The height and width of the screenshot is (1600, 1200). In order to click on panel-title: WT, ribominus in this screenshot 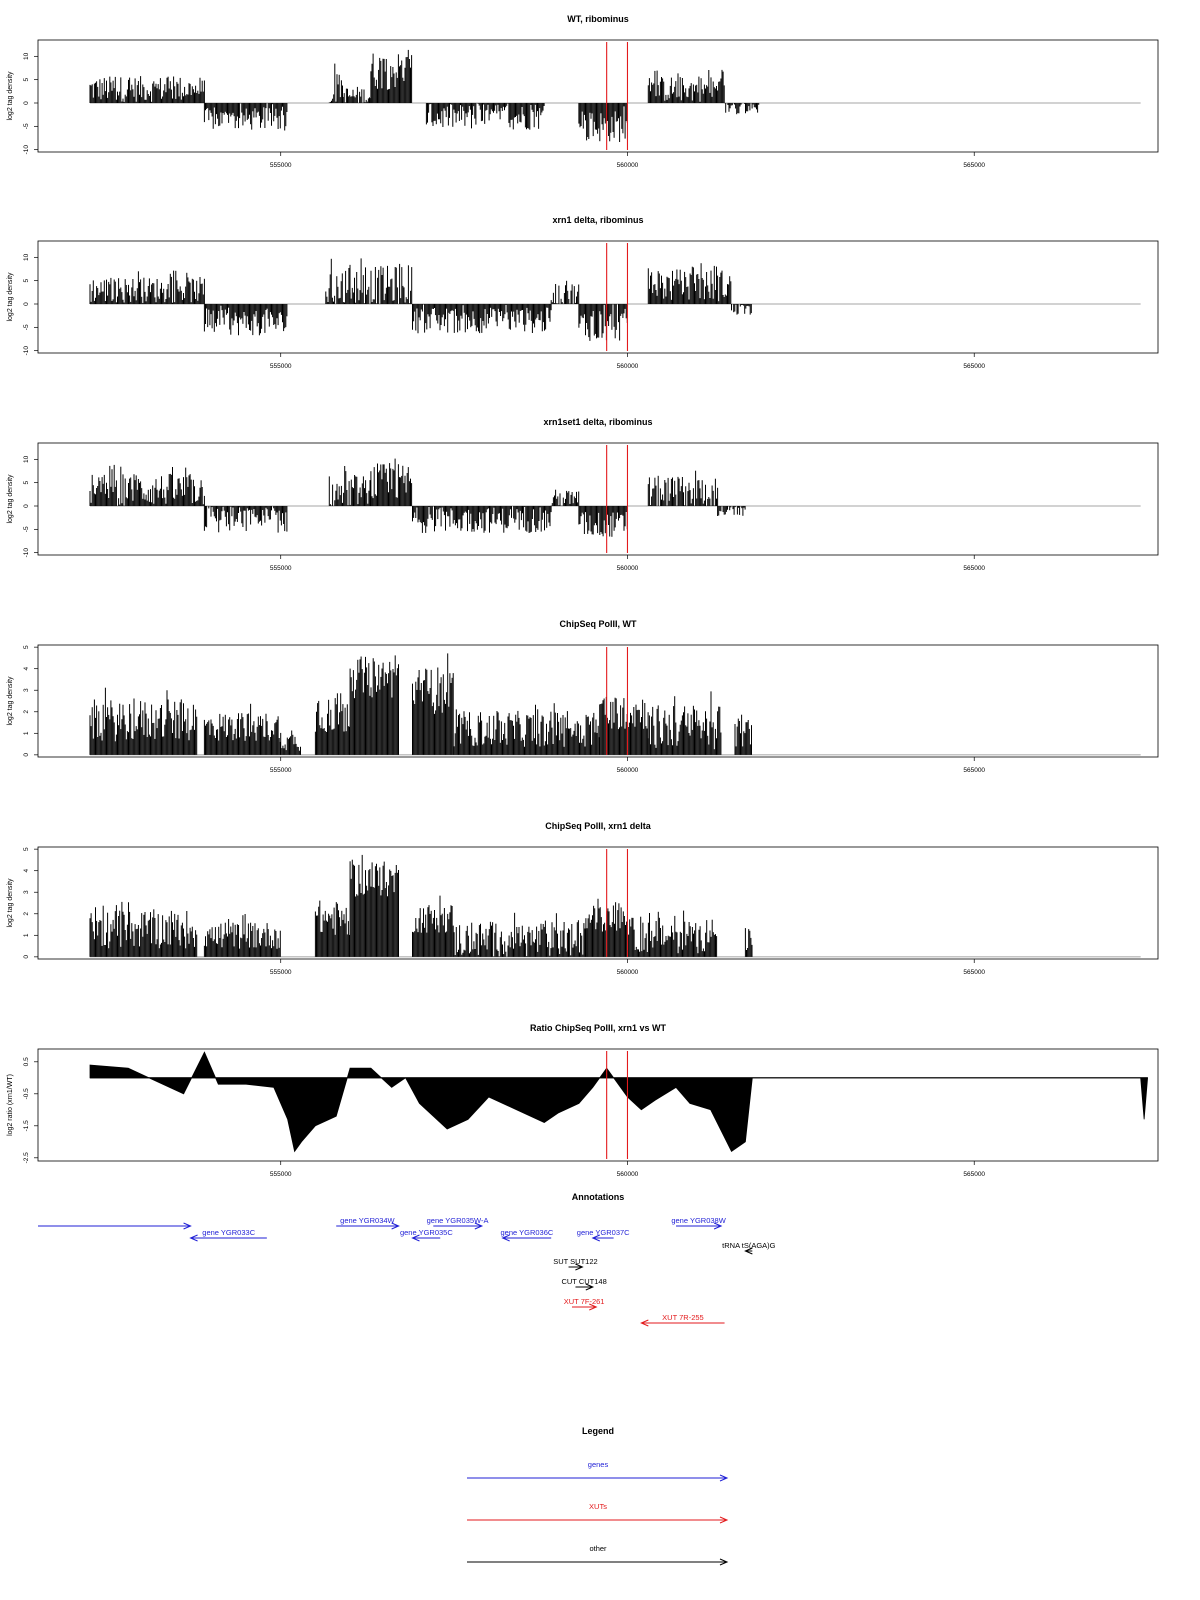, I will do `click(598, 19)`.